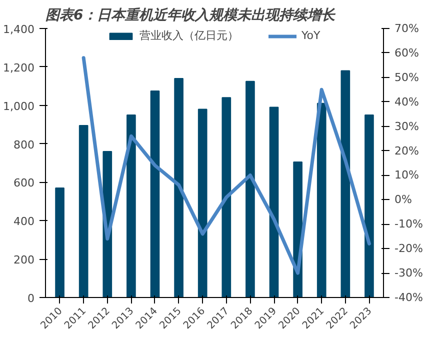 Image resolution: width=431 pixels, height=339 pixels. What do you see at coordinates (406, 77) in the screenshot?
I see `y2-tick-label: 50%` at bounding box center [406, 77].